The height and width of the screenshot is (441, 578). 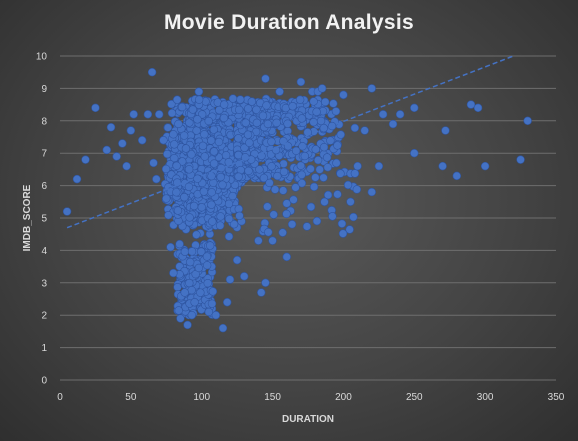 What do you see at coordinates (414, 397) in the screenshot?
I see `x-tick-label: 250` at bounding box center [414, 397].